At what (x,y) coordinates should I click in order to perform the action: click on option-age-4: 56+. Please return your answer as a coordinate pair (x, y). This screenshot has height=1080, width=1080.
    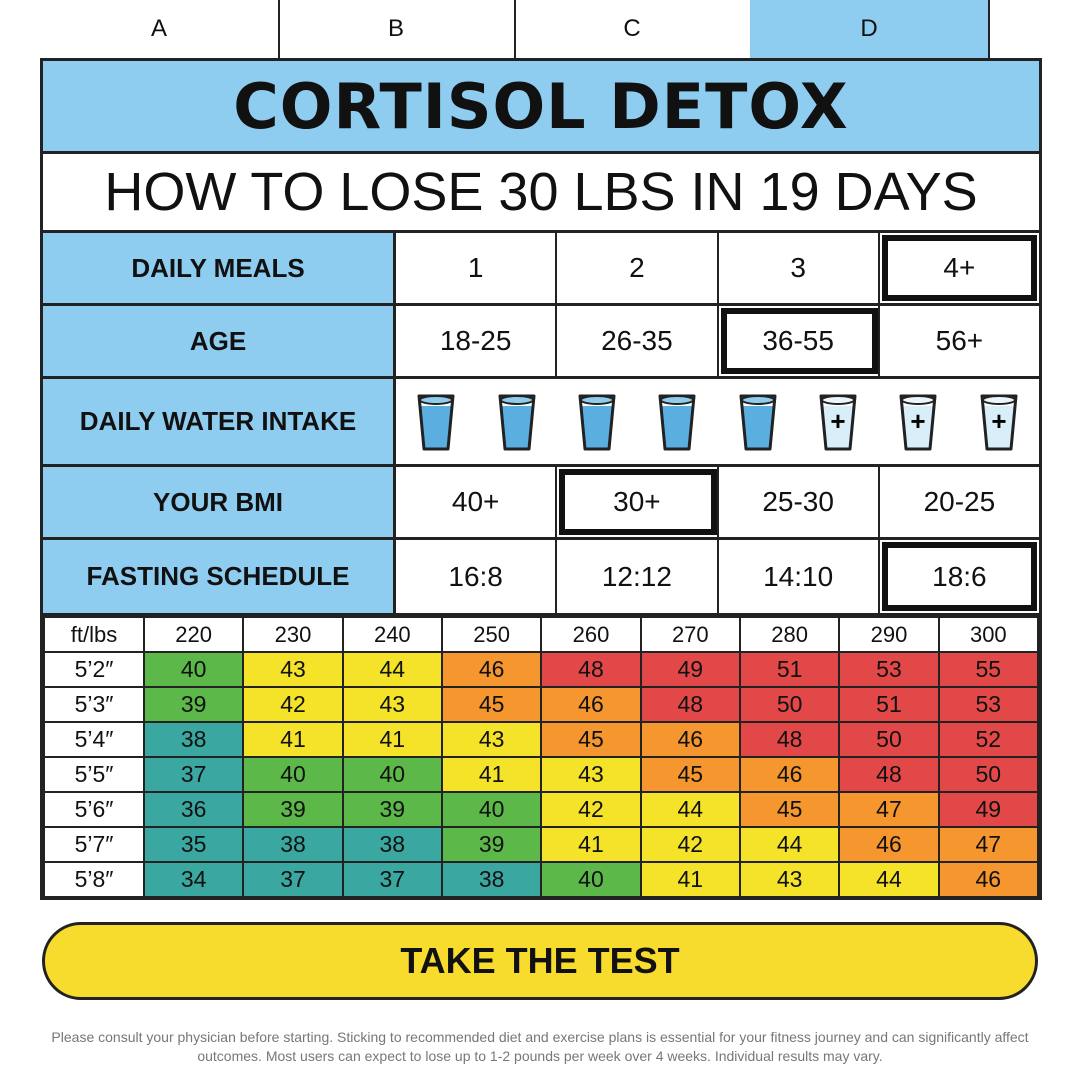
    Looking at the image, I should click on (959, 340).